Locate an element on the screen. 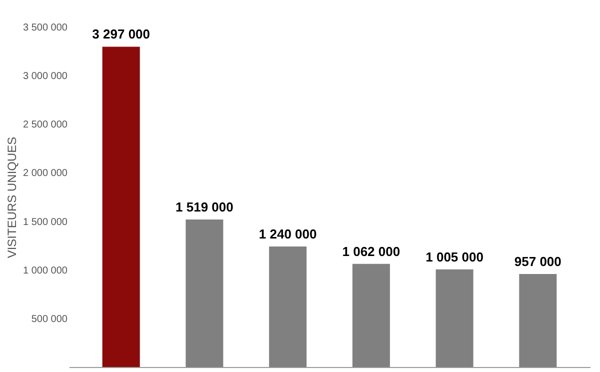 This screenshot has height=372, width=600. y-tick-label: 500 000 is located at coordinates (49, 319).